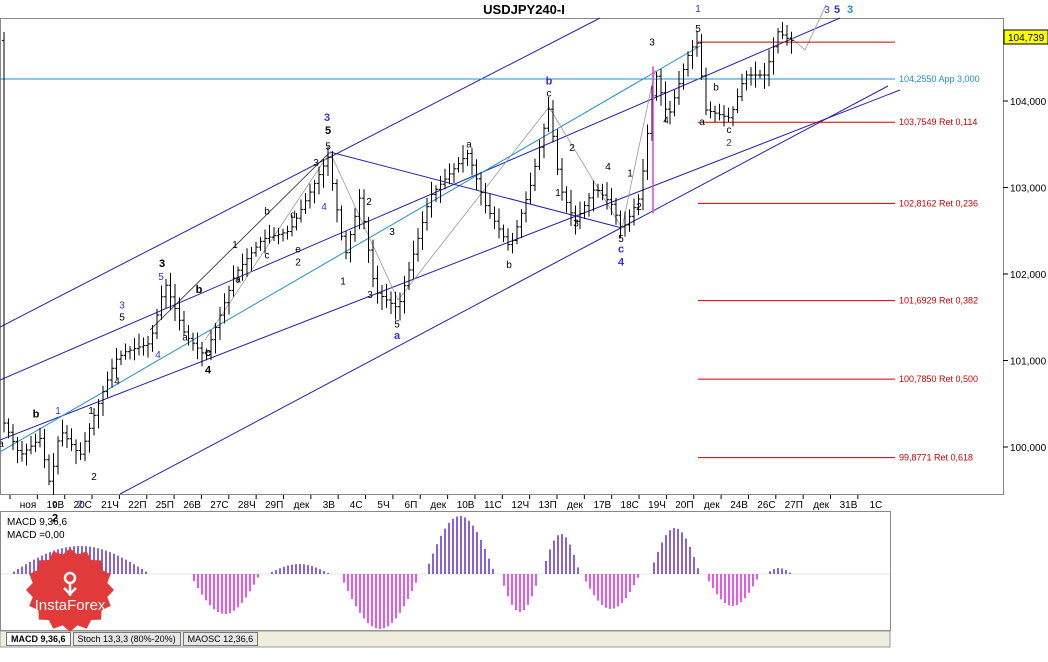  What do you see at coordinates (739, 505) in the screenshot?
I see `time-tick-label: 24В` at bounding box center [739, 505].